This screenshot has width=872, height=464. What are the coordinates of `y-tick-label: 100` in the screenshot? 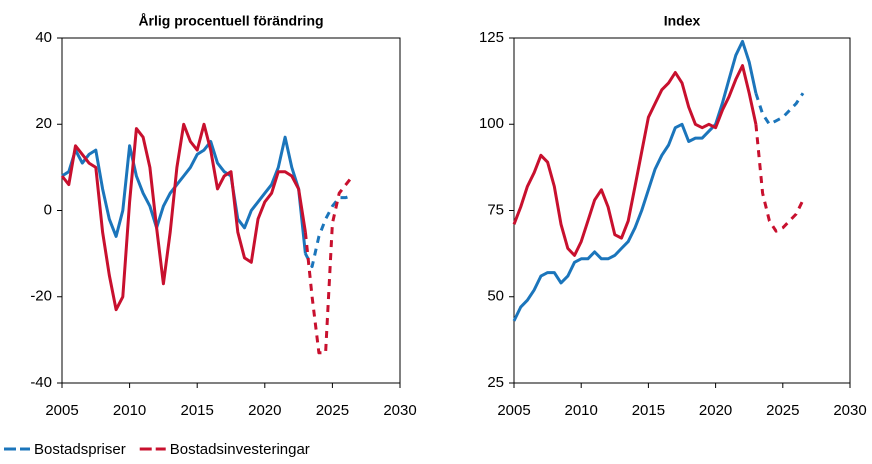 It's located at (491, 123).